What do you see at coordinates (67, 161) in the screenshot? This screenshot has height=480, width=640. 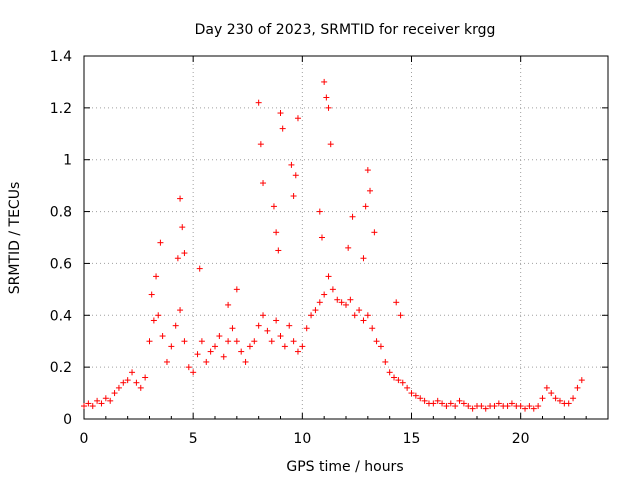 I see `y-tick-label: 1` at bounding box center [67, 161].